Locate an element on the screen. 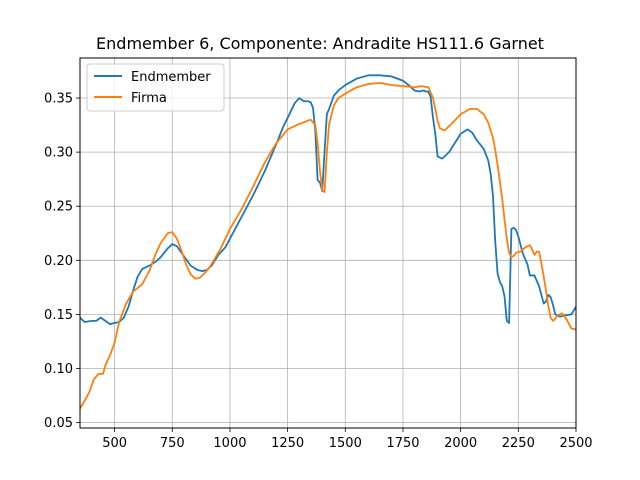 The height and width of the screenshot is (480, 640). x-axis: 500 750 1000 1250 1500 1750 2000 2250 2500 is located at coordinates (347, 439).